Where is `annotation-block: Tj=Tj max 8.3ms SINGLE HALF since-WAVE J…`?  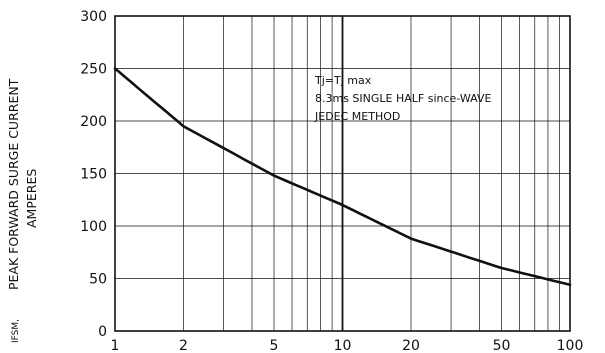
annotation-block: Tj=Tj max 8.3ms SINGLE HALF since-WAVE J… is located at coordinates (402, 98).